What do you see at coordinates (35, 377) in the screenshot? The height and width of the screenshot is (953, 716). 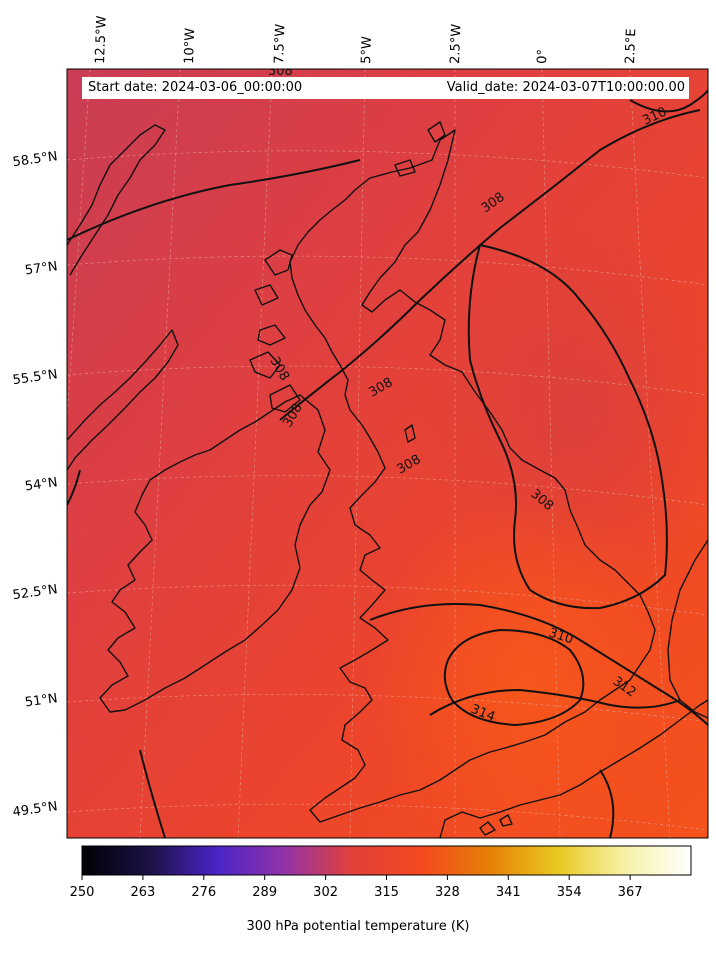 I see `lat-label: 55.5°N` at bounding box center [35, 377].